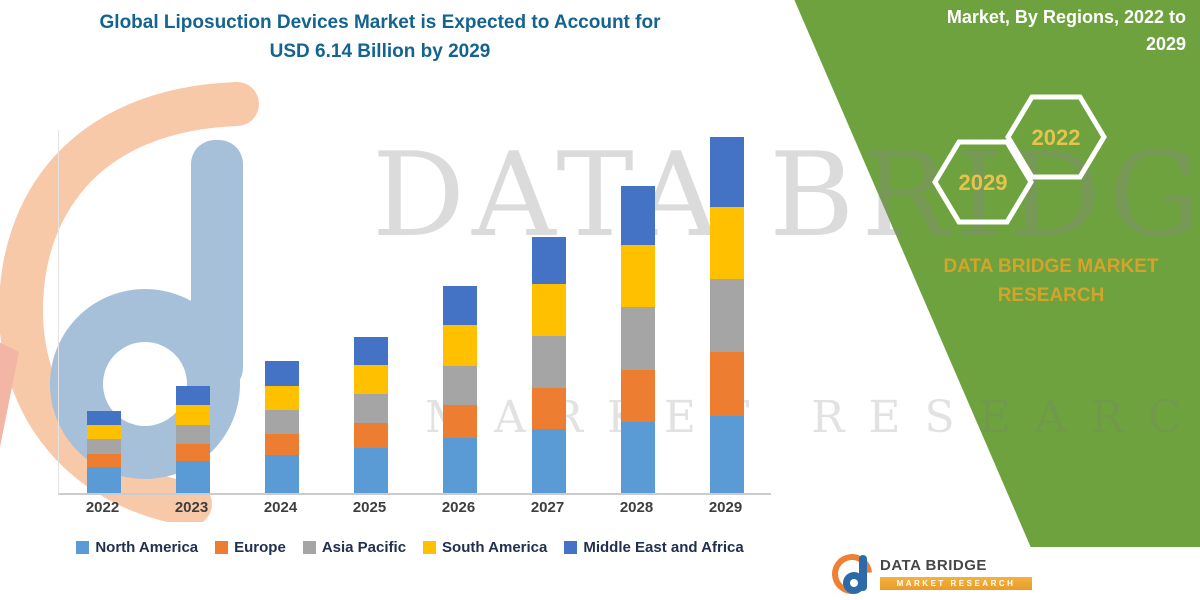 Image resolution: width=1200 pixels, height=600 pixels. What do you see at coordinates (103, 311) in the screenshot?
I see `bar-column-2022` at bounding box center [103, 311].